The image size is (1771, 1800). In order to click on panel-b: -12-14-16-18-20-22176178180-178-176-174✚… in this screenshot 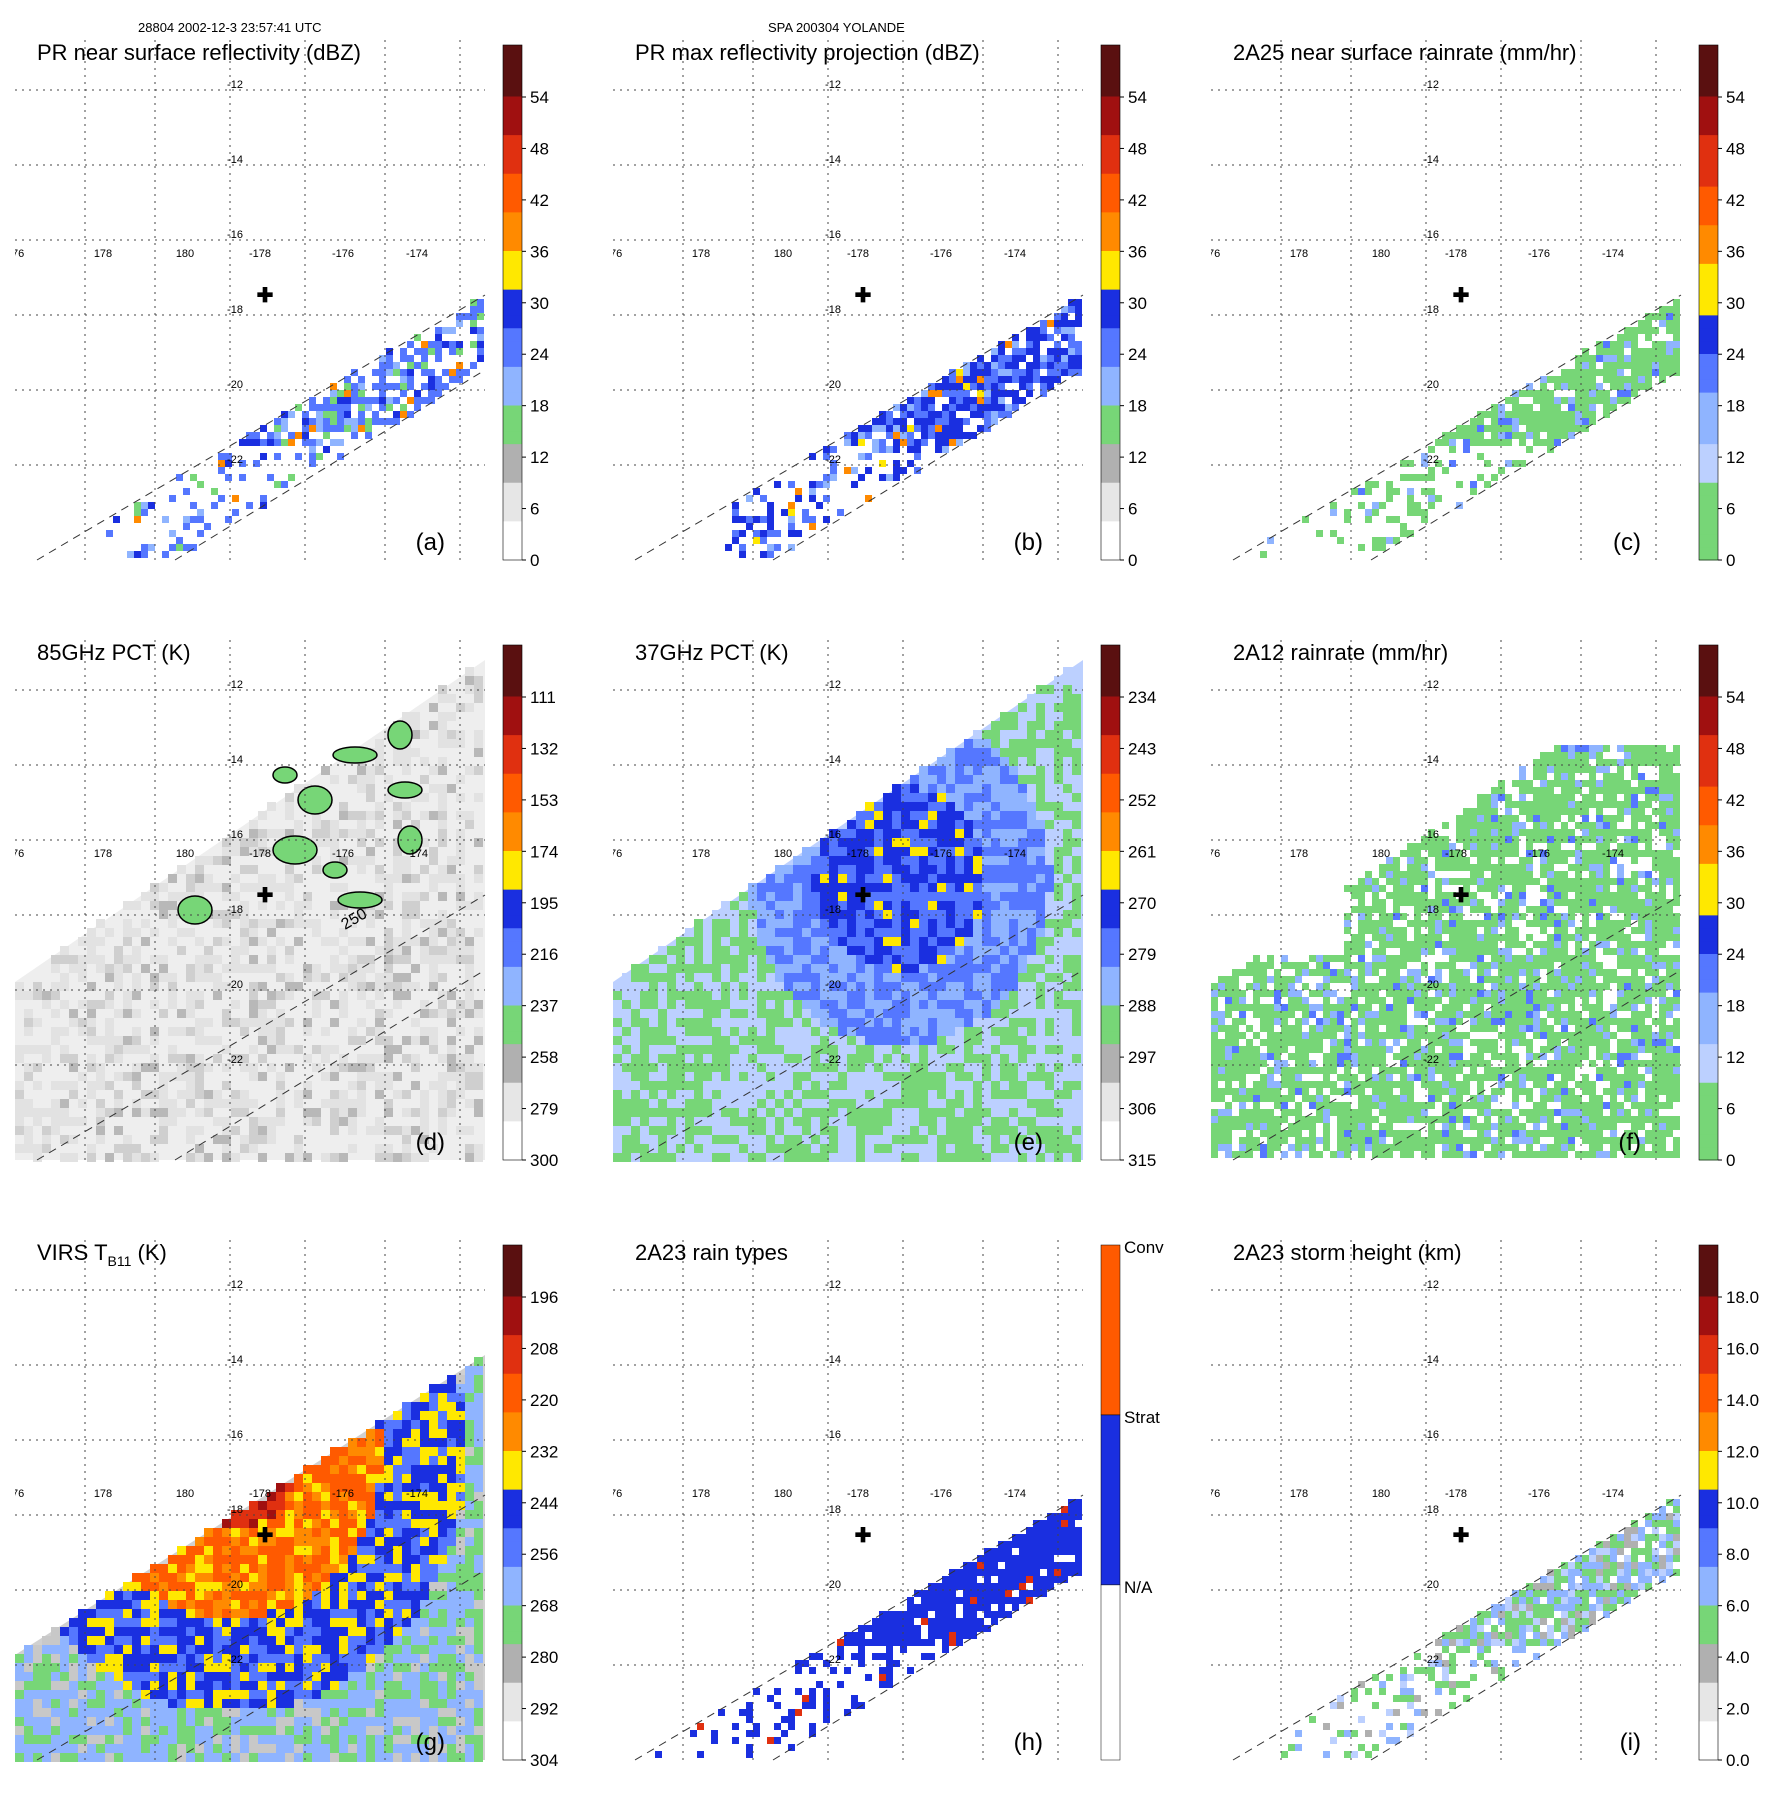, I will do `click(893, 320)`.